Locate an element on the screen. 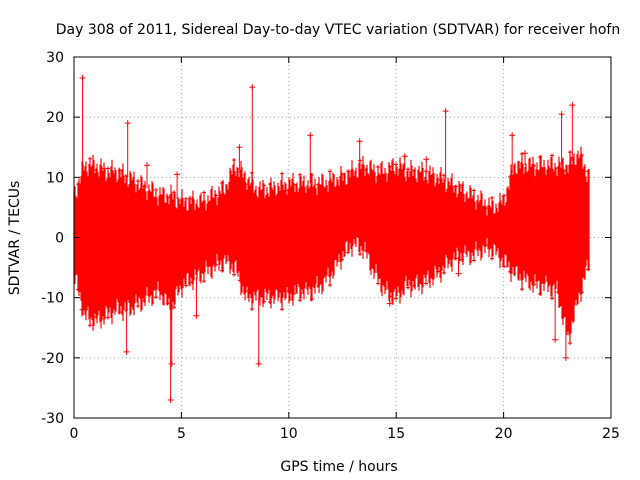 The width and height of the screenshot is (640, 480). y-tick-label: 10 is located at coordinates (55, 178).